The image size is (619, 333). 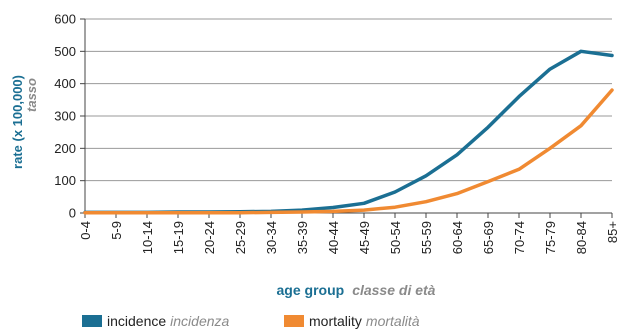 What do you see at coordinates (335, 321) in the screenshot?
I see `legend-label-mortality: mortality` at bounding box center [335, 321].